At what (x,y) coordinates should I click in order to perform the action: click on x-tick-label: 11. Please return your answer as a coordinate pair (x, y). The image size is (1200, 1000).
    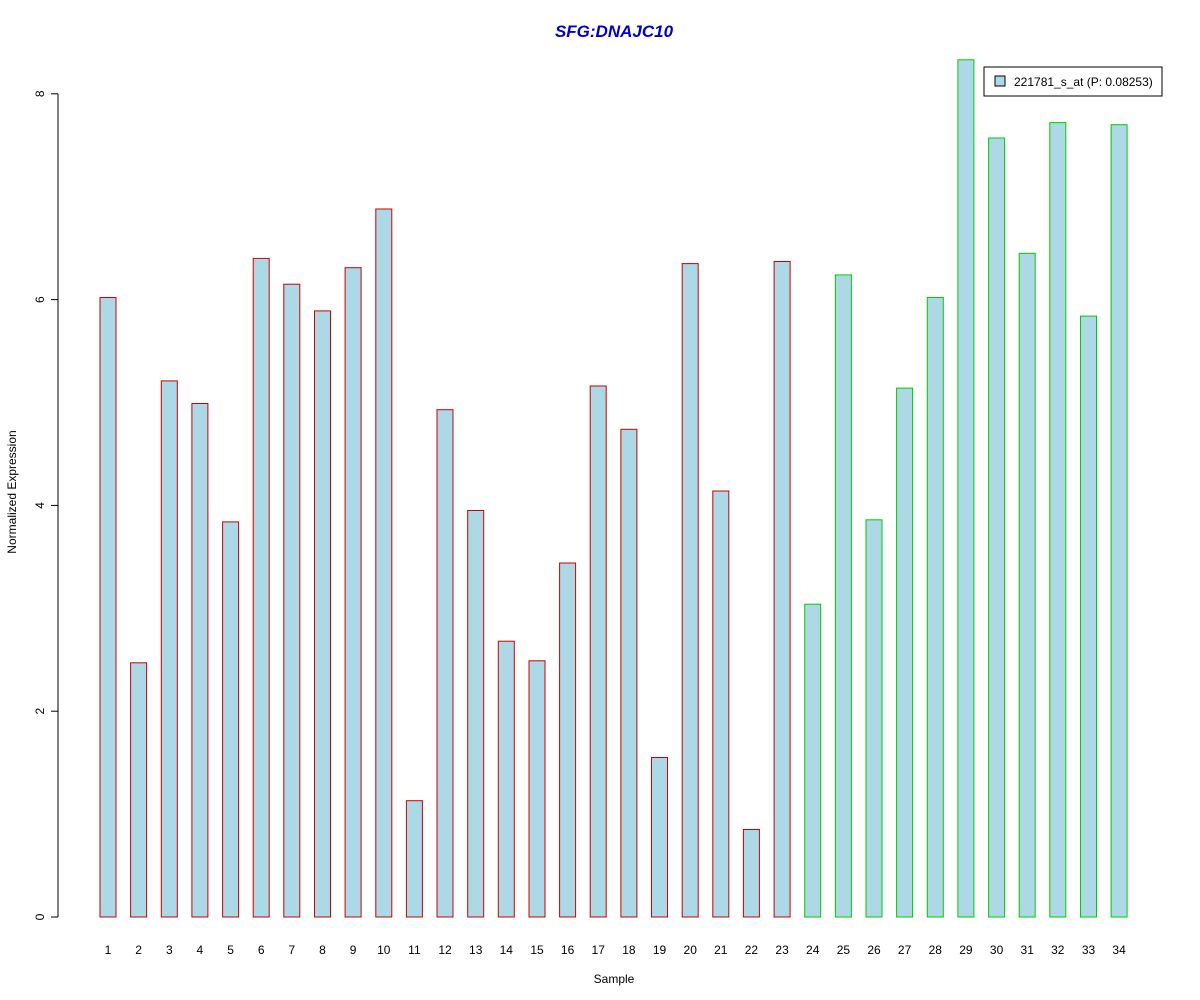
    Looking at the image, I should click on (414, 950).